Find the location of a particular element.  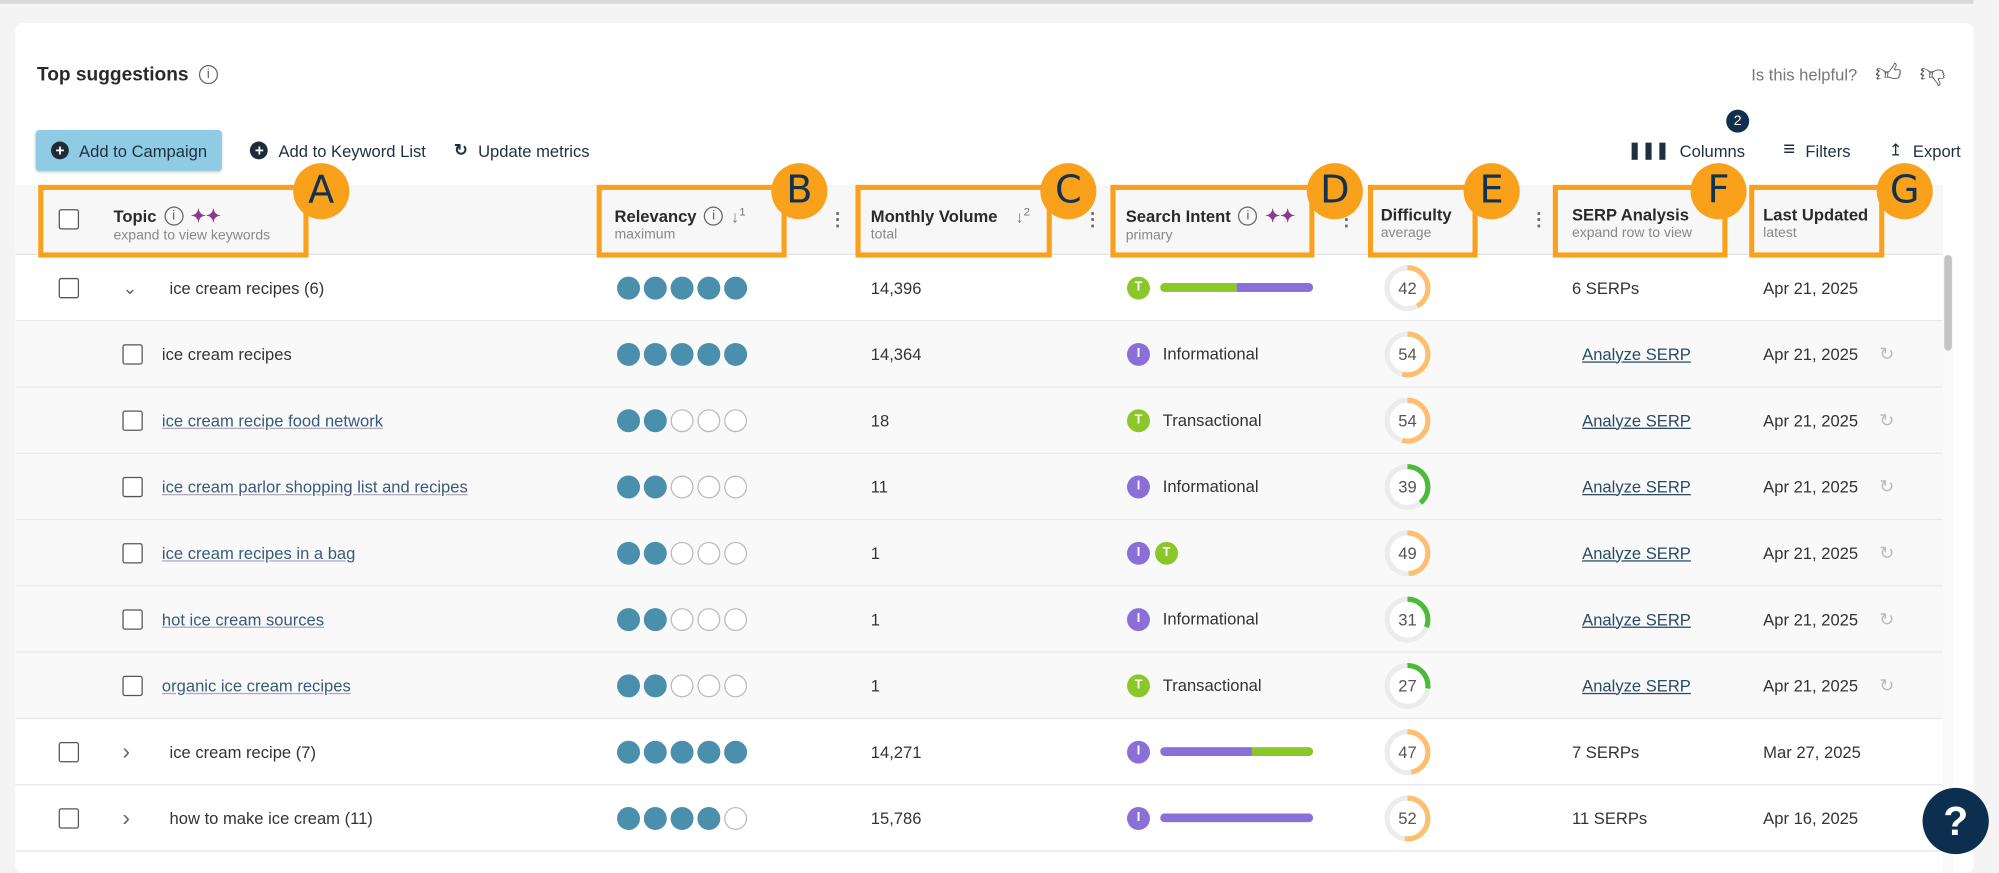

keyword-name: ice cream recipe food network is located at coordinates (272, 420).